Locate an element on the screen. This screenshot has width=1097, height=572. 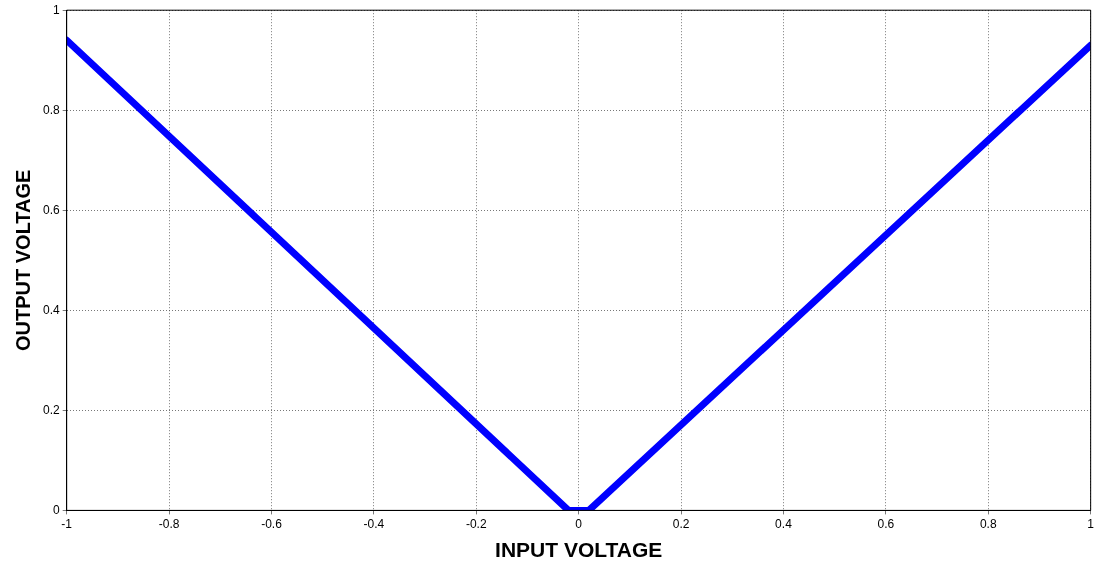
y-tick-label: 1 is located at coordinates (56, 9).